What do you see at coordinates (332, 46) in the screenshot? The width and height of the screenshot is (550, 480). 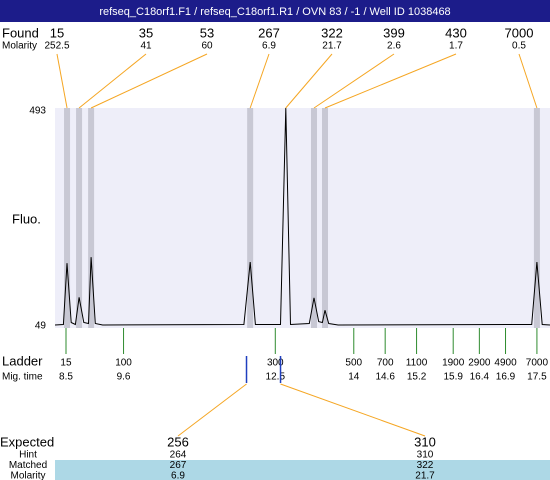 I see `found-molarity: 21.7` at bounding box center [332, 46].